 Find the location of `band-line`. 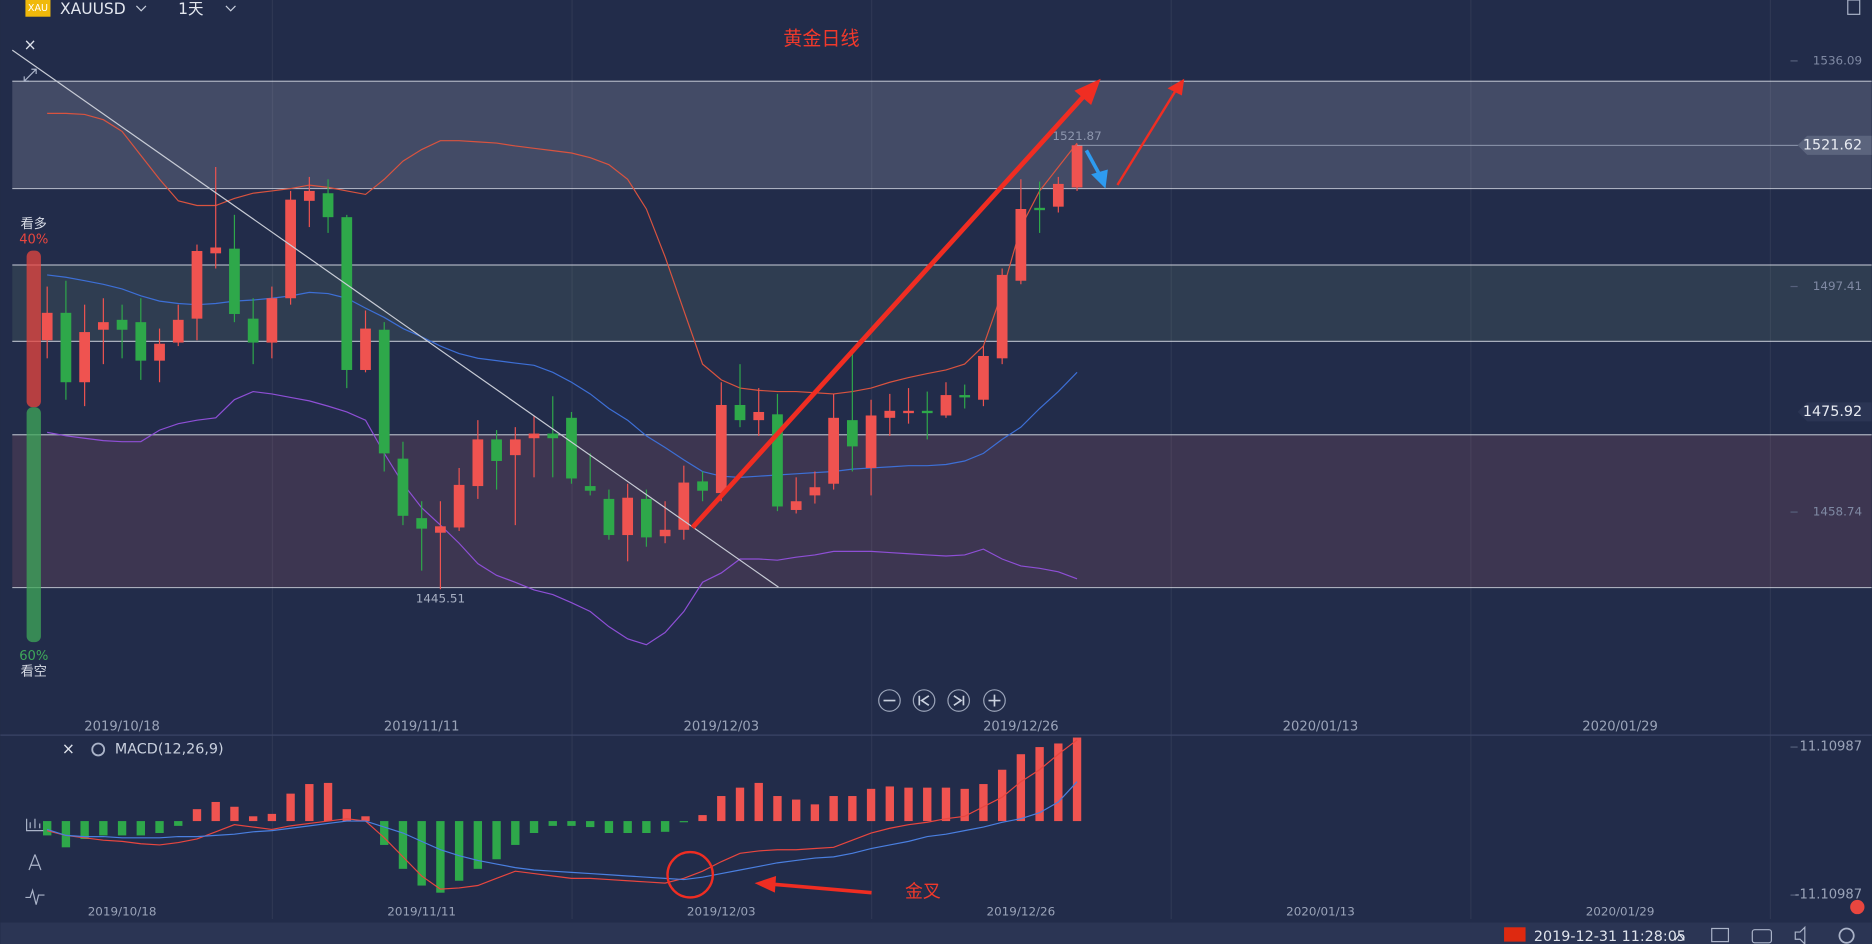

band-line is located at coordinates (562, 518).